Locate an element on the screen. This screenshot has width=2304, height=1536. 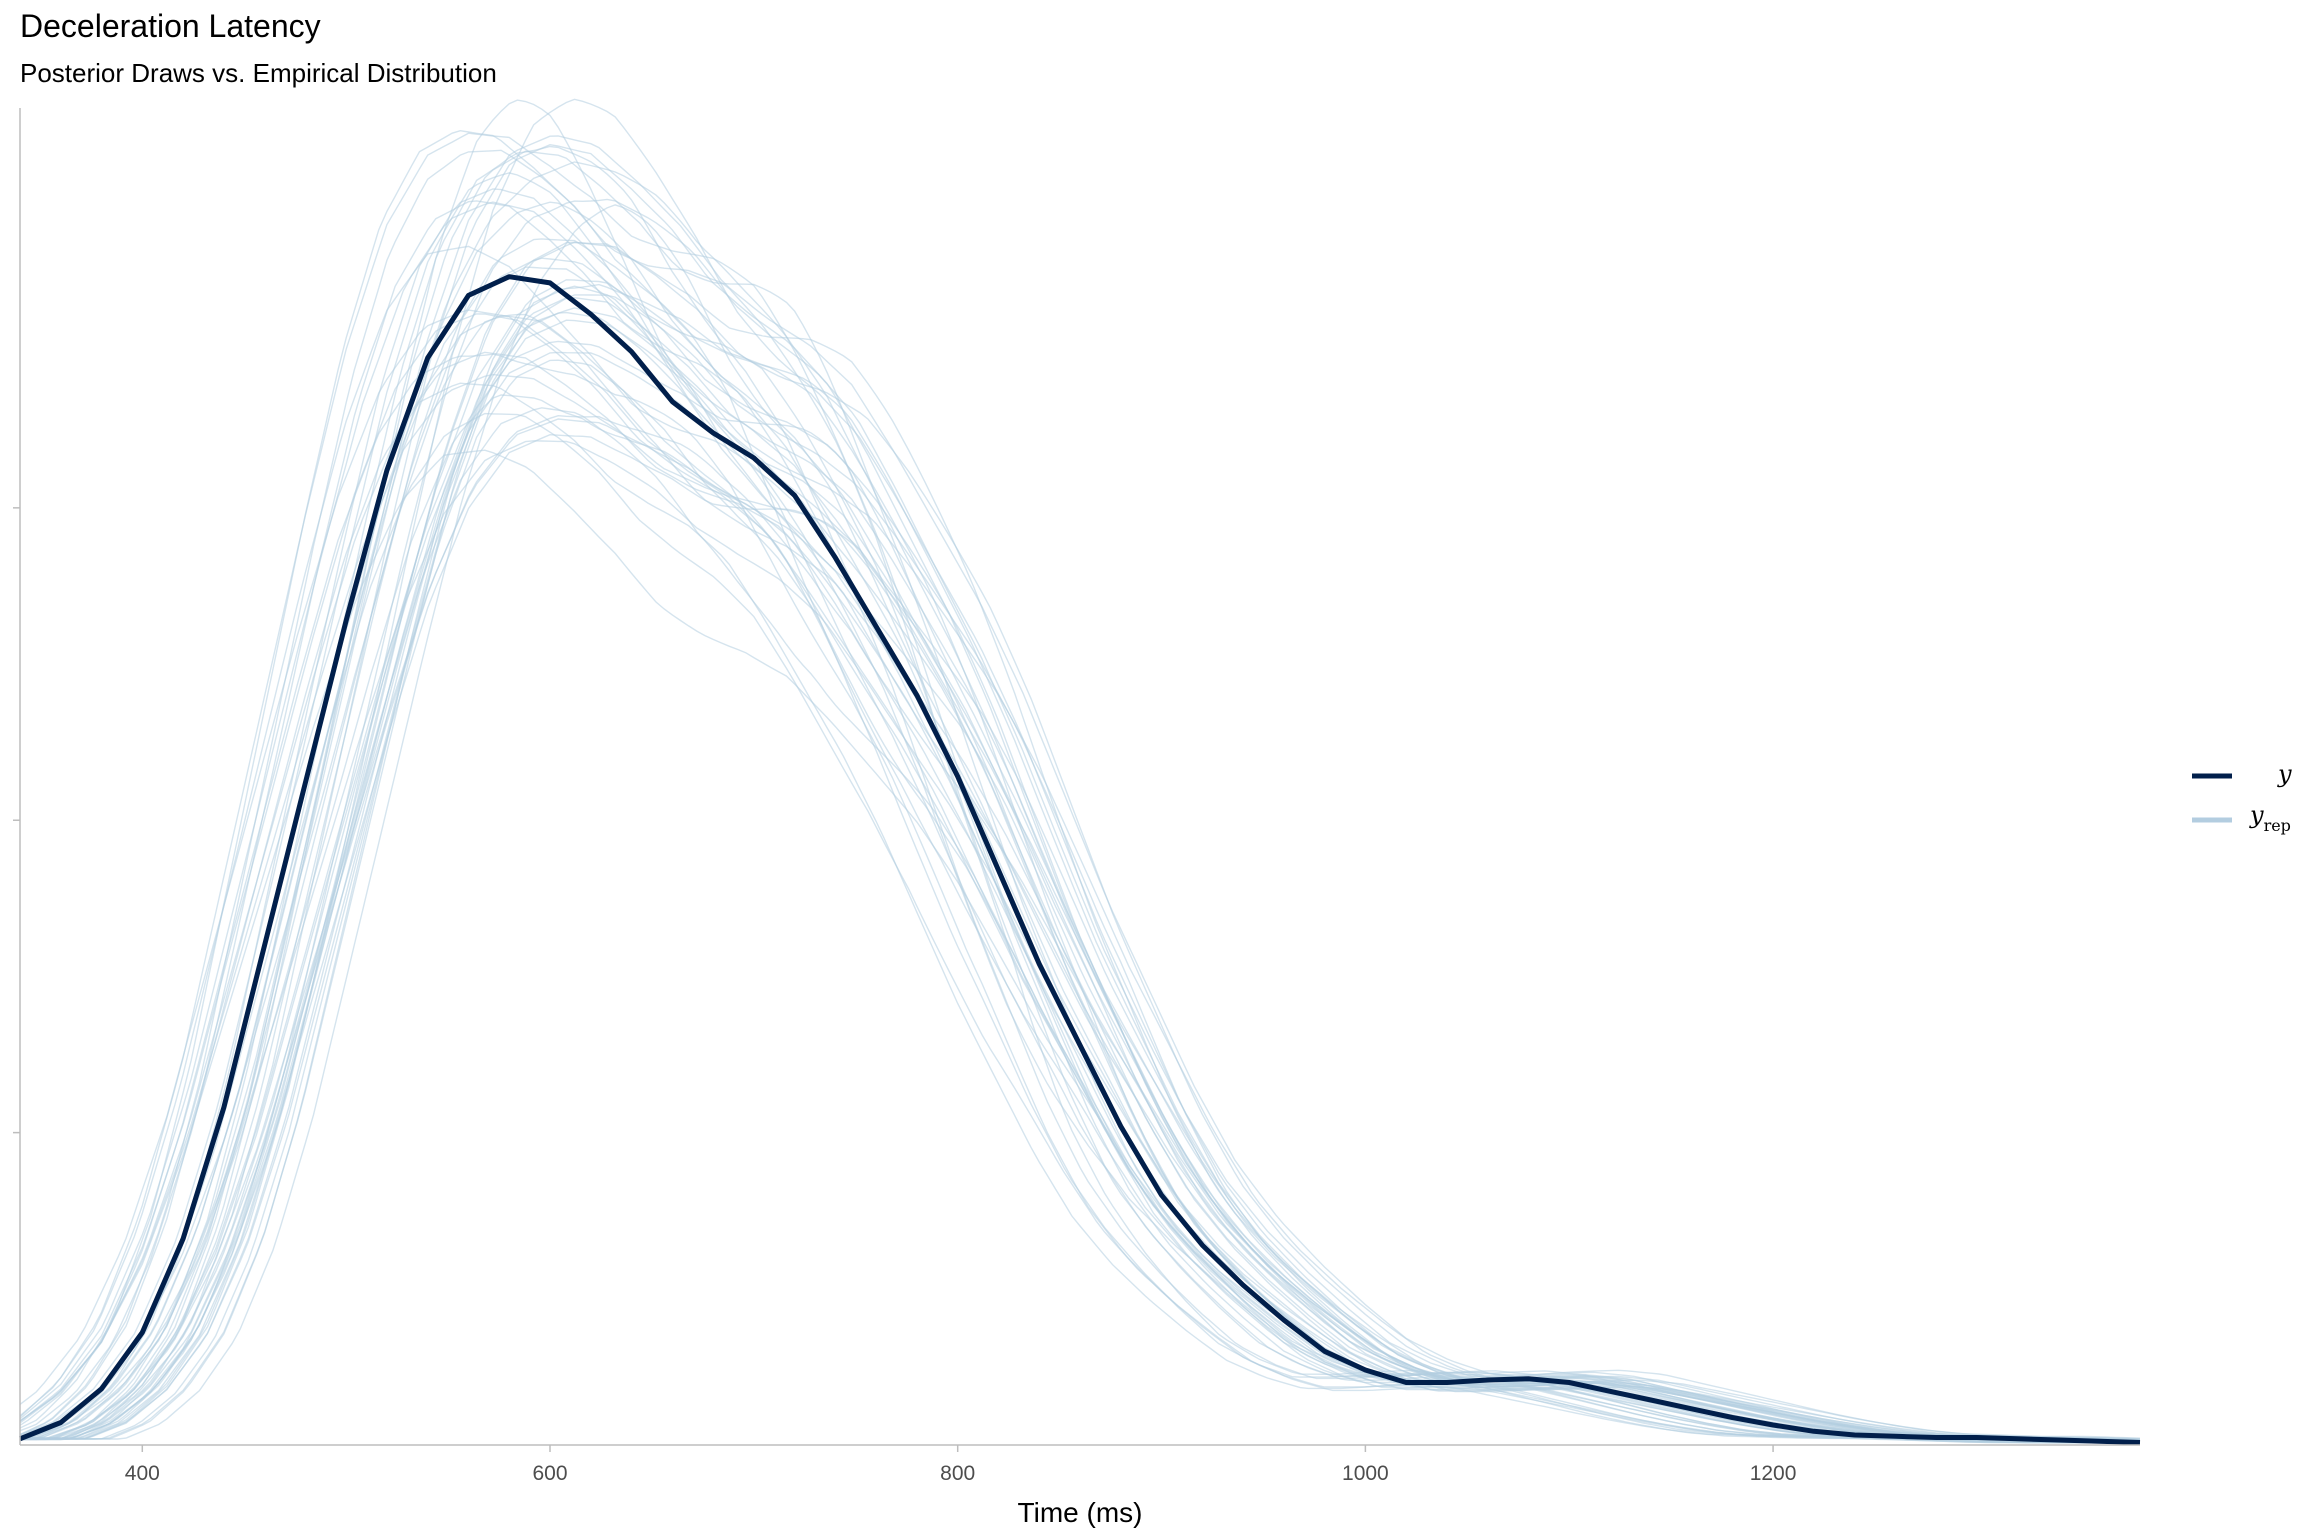
chart-title: Deceleration Latency is located at coordinates (170, 26).